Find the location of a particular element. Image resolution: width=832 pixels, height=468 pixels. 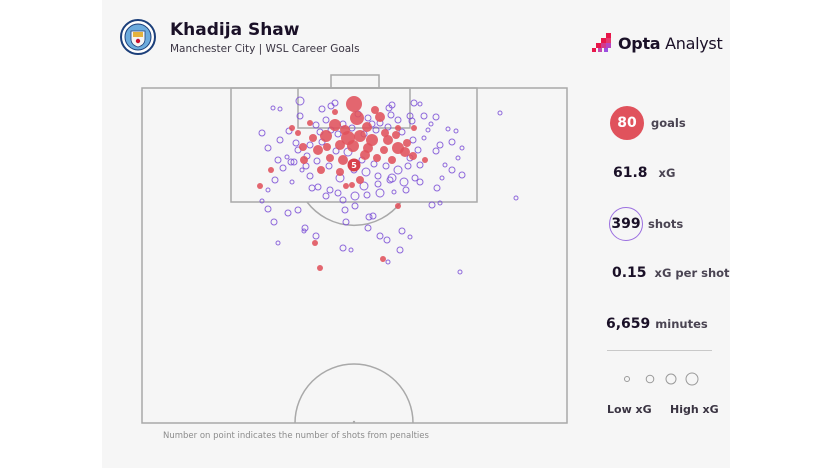

stat-shots: 399 shots is located at coordinates (646, 224).